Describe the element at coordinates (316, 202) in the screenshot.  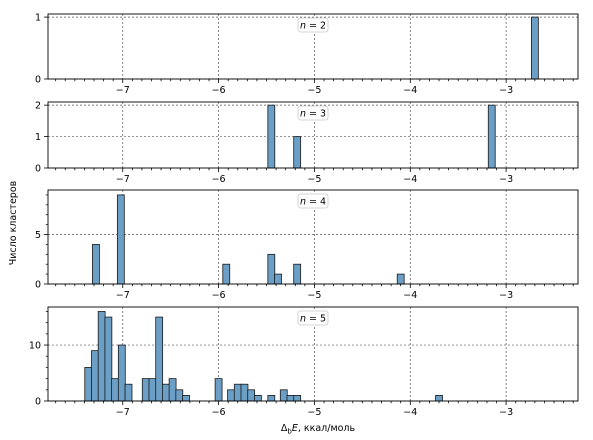
I see `panel-label-value: = 4` at that location.